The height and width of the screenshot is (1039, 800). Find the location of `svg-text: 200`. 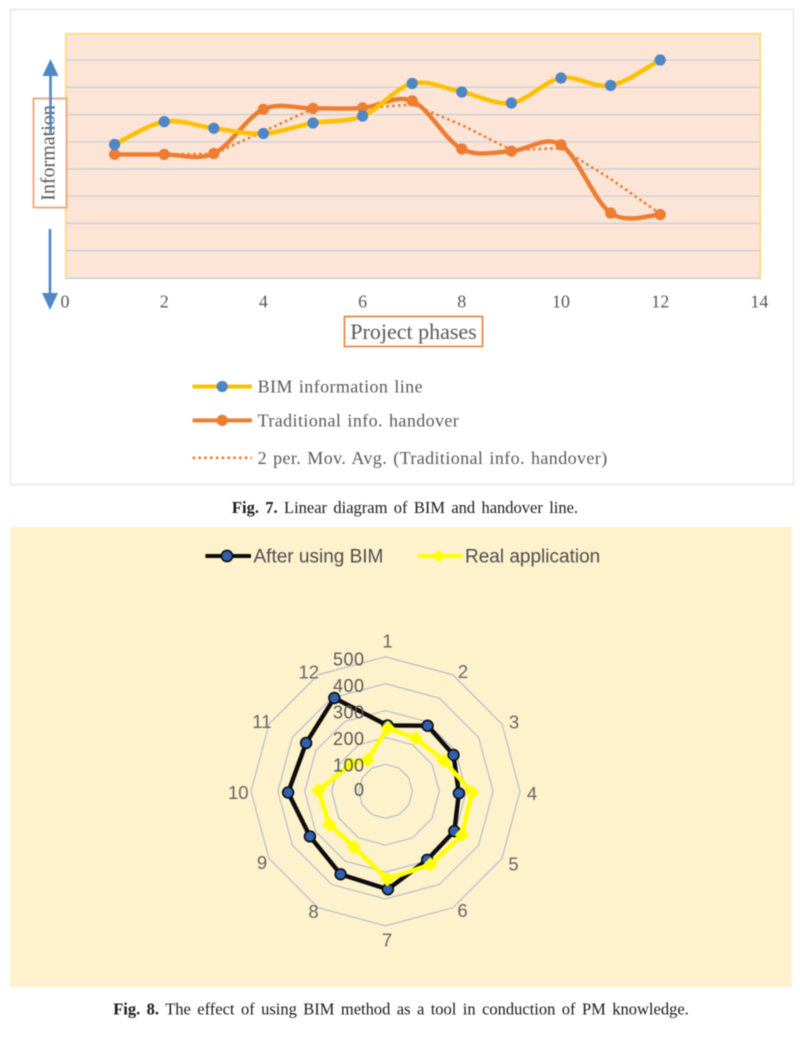

svg-text: 200 is located at coordinates (349, 739).